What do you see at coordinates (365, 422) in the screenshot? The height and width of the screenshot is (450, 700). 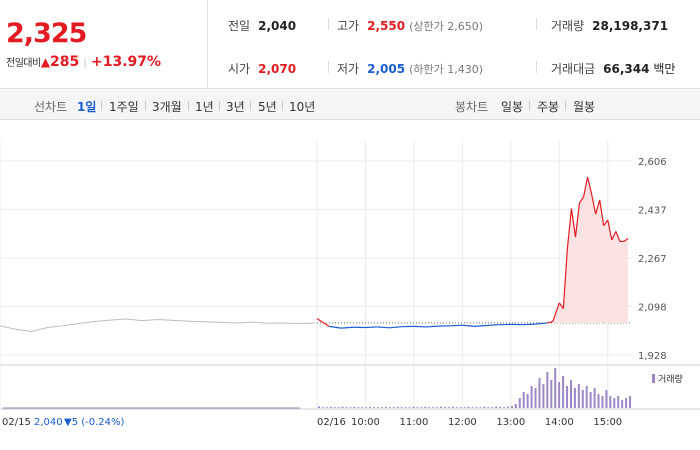 I see `x-tick-label: 10:00` at bounding box center [365, 422].